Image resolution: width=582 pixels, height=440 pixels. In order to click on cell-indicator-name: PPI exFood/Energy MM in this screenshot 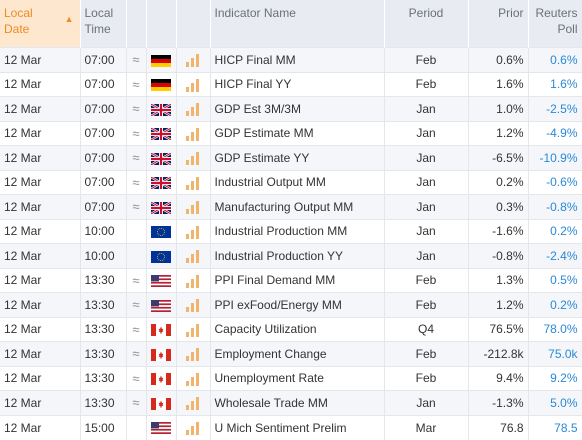, I will do `click(297, 304)`.